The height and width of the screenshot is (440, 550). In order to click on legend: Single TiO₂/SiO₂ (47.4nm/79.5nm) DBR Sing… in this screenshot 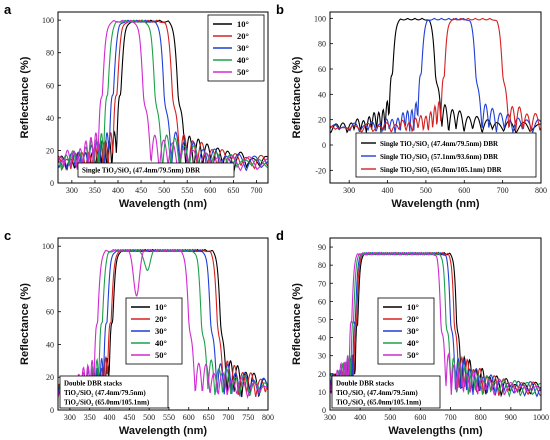, I will do `click(446, 155)`.